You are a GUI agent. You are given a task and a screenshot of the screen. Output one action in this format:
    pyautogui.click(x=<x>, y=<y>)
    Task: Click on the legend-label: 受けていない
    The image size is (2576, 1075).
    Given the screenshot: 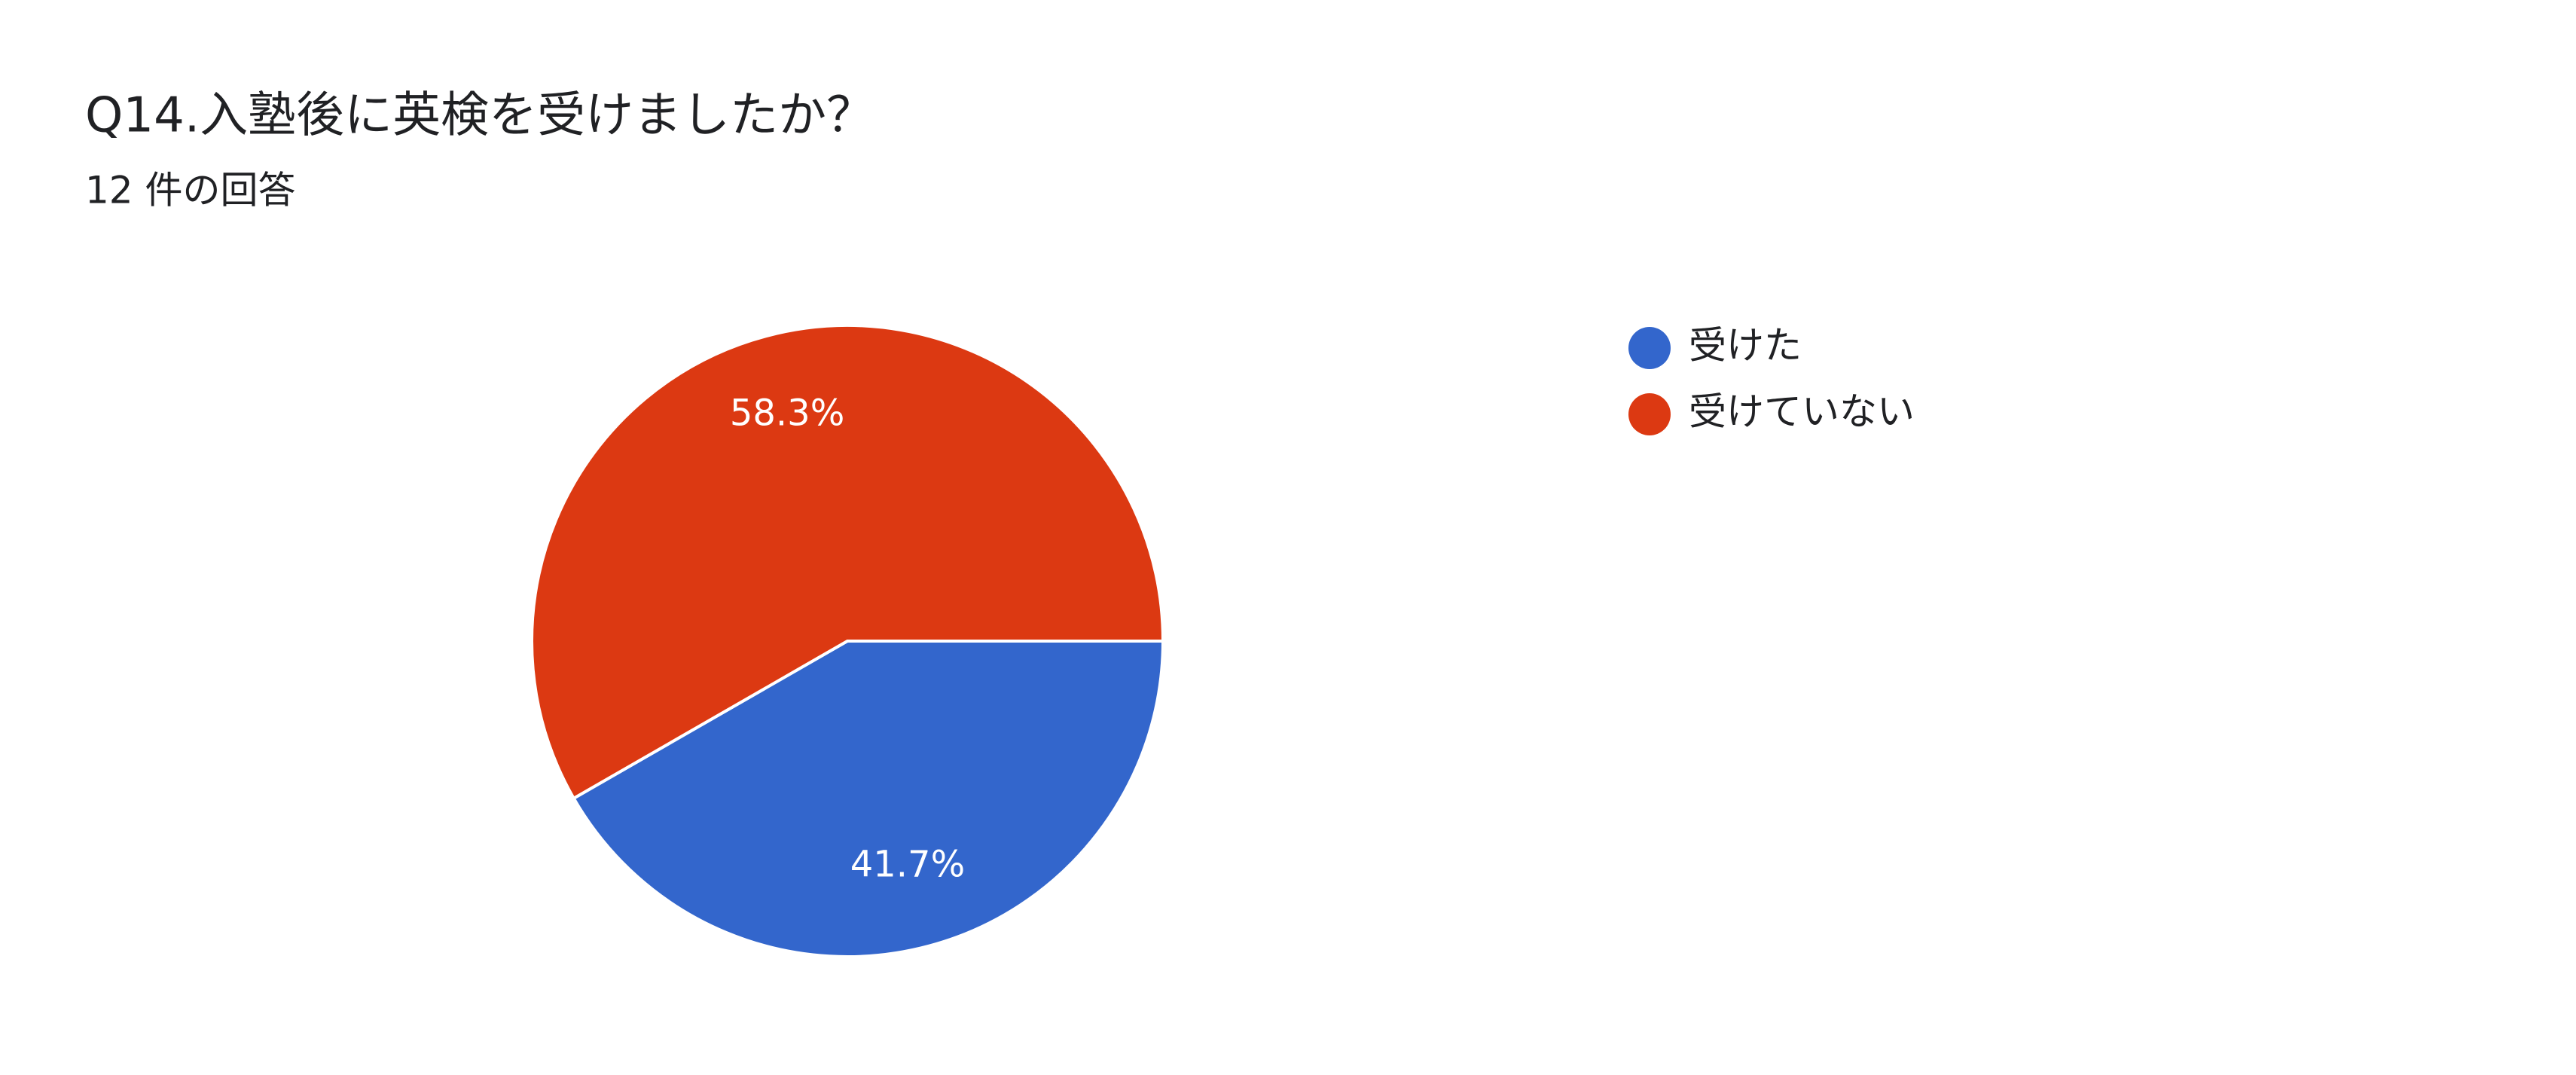 What is the action you would take?
    pyautogui.click(x=1802, y=412)
    